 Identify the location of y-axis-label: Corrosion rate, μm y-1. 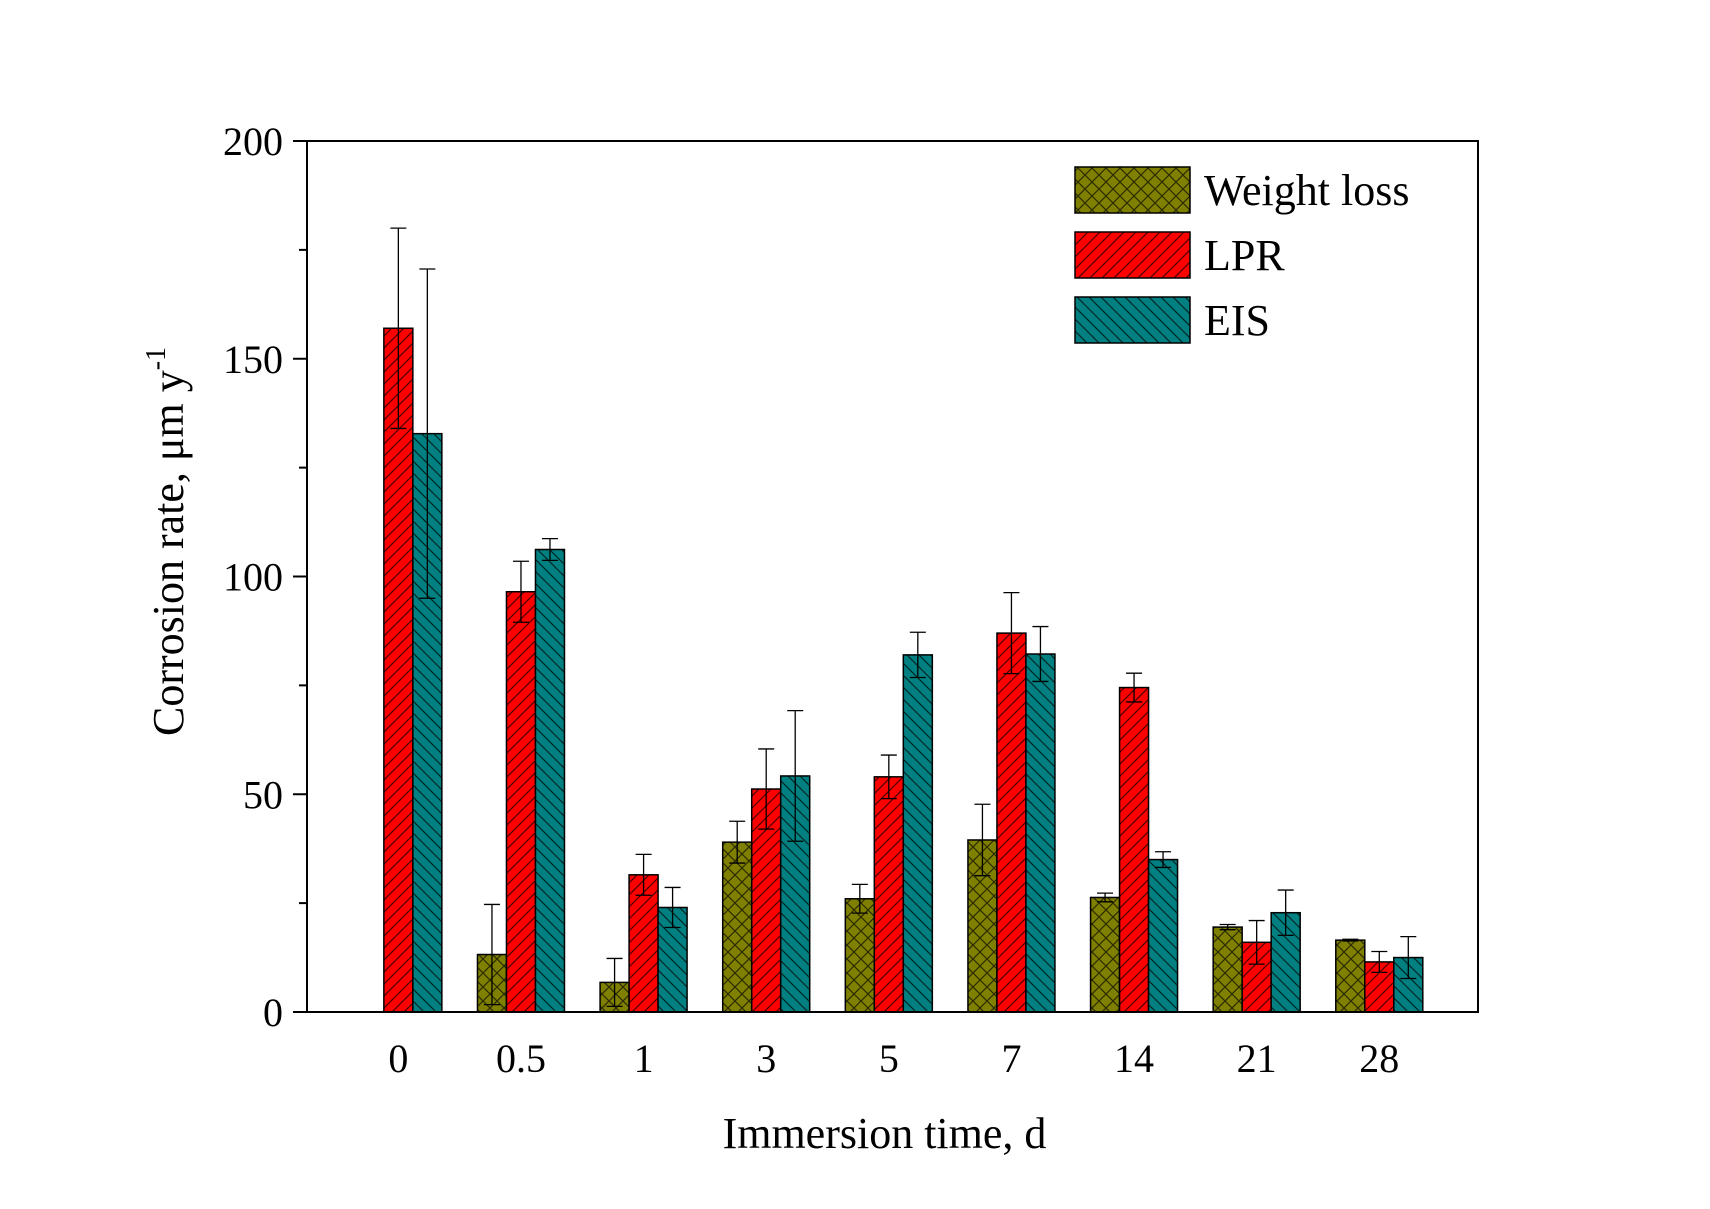
(167, 541).